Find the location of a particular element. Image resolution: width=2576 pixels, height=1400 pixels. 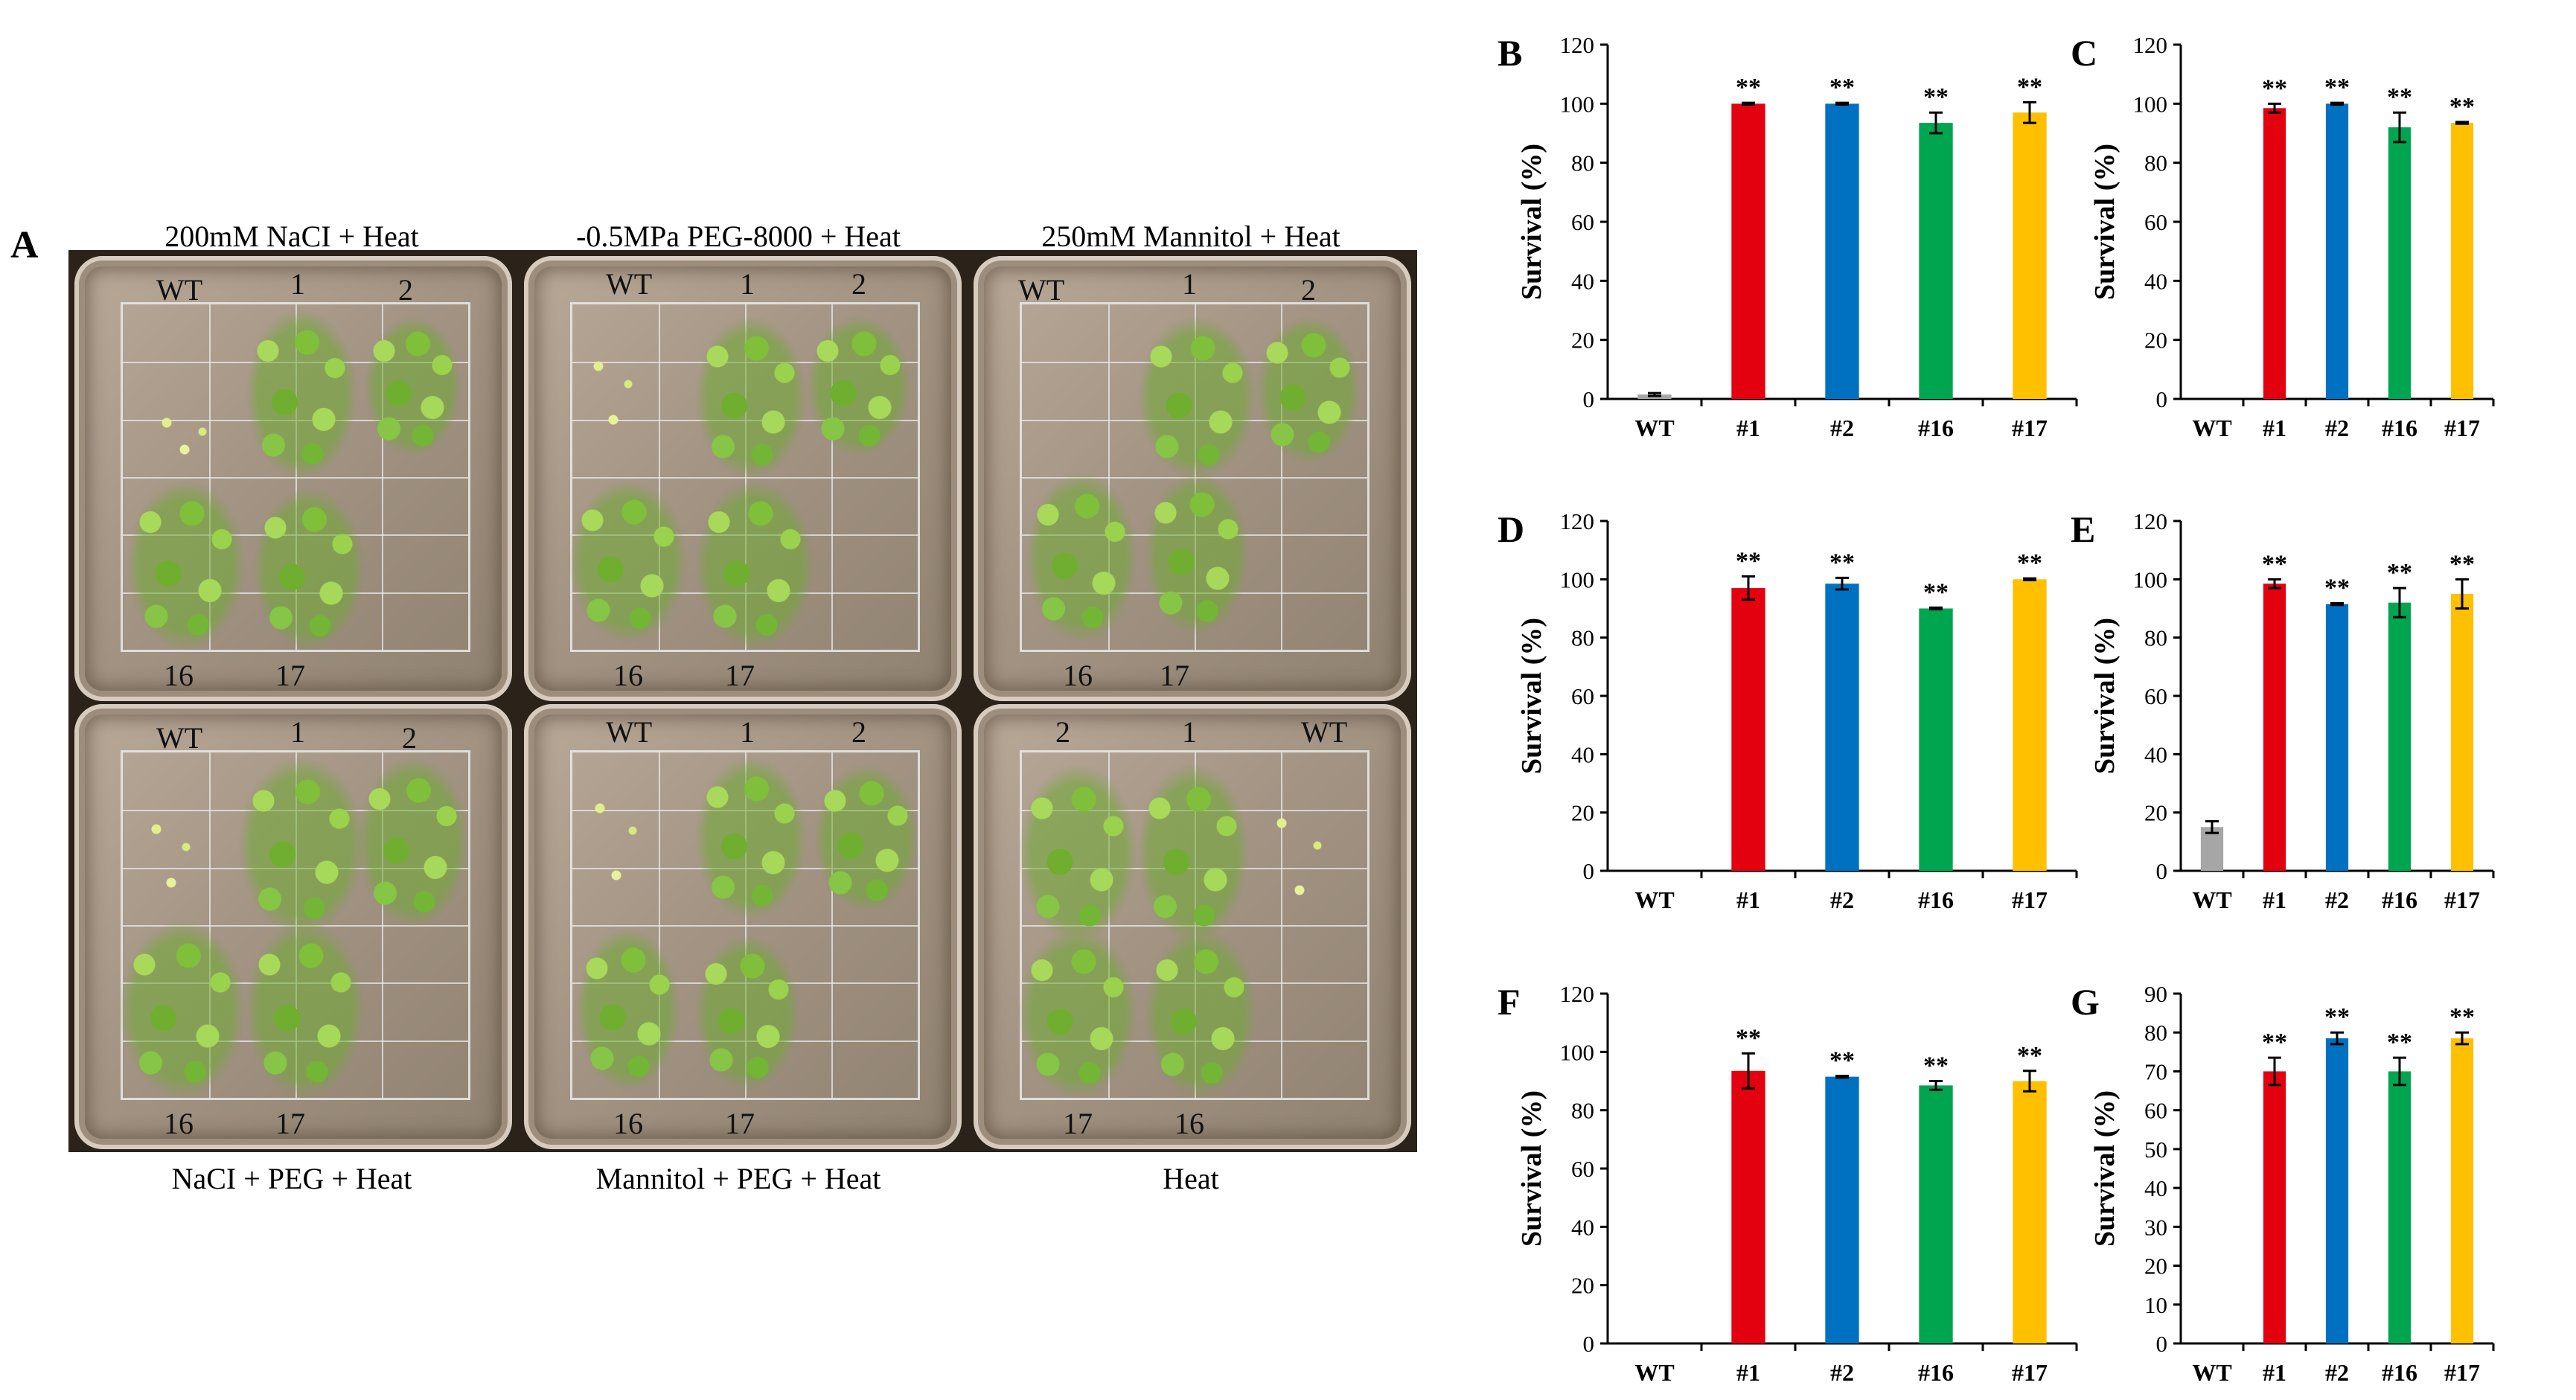

panel-letter-g: G is located at coordinates (2085, 1002).